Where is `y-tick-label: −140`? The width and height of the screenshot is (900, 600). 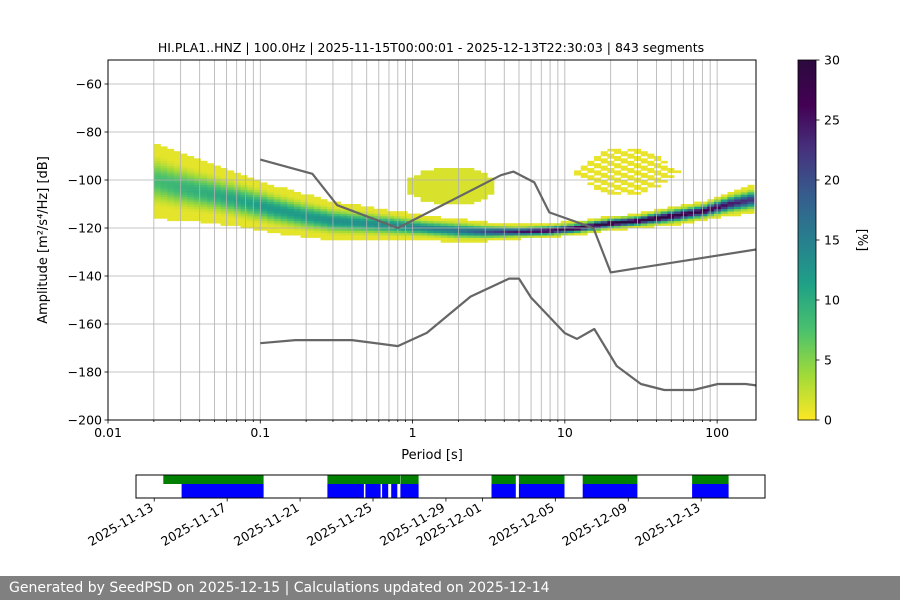
y-tick-label: −140 is located at coordinates (85, 276).